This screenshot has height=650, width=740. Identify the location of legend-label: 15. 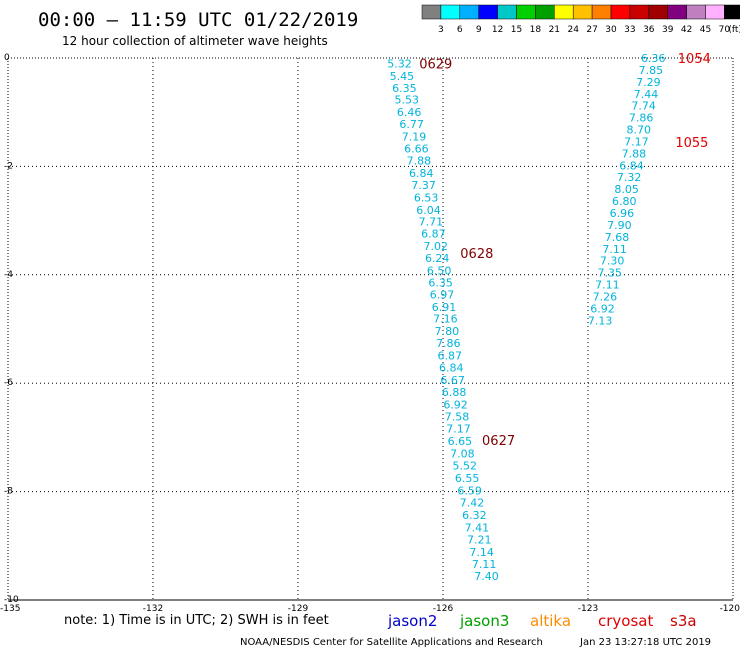
(516, 30).